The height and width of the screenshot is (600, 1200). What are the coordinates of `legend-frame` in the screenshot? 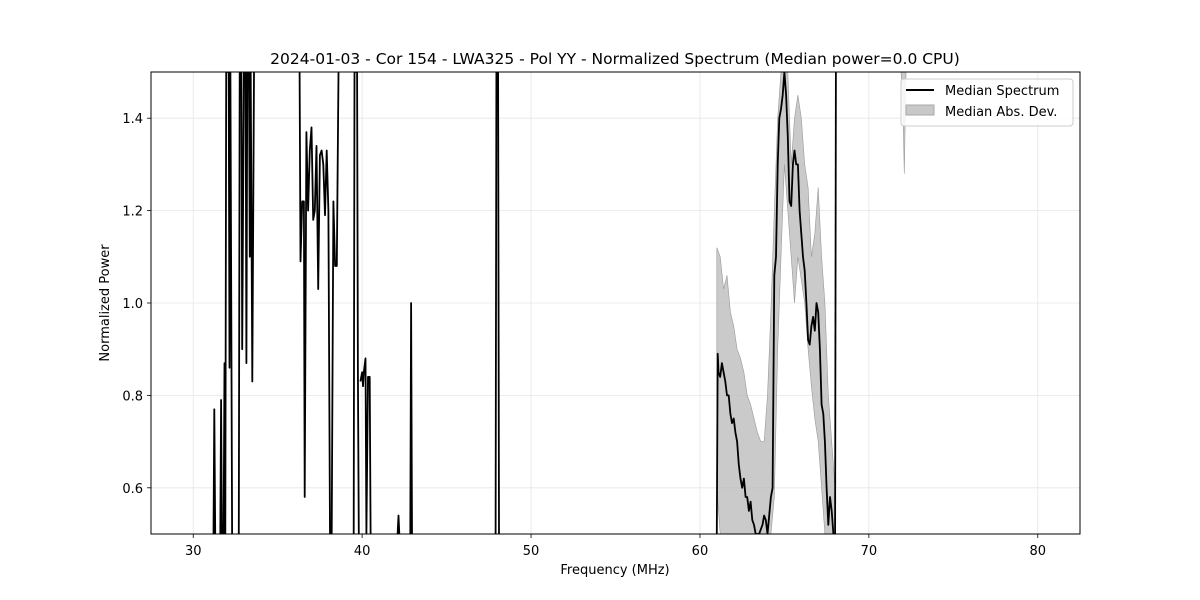 It's located at (987, 102).